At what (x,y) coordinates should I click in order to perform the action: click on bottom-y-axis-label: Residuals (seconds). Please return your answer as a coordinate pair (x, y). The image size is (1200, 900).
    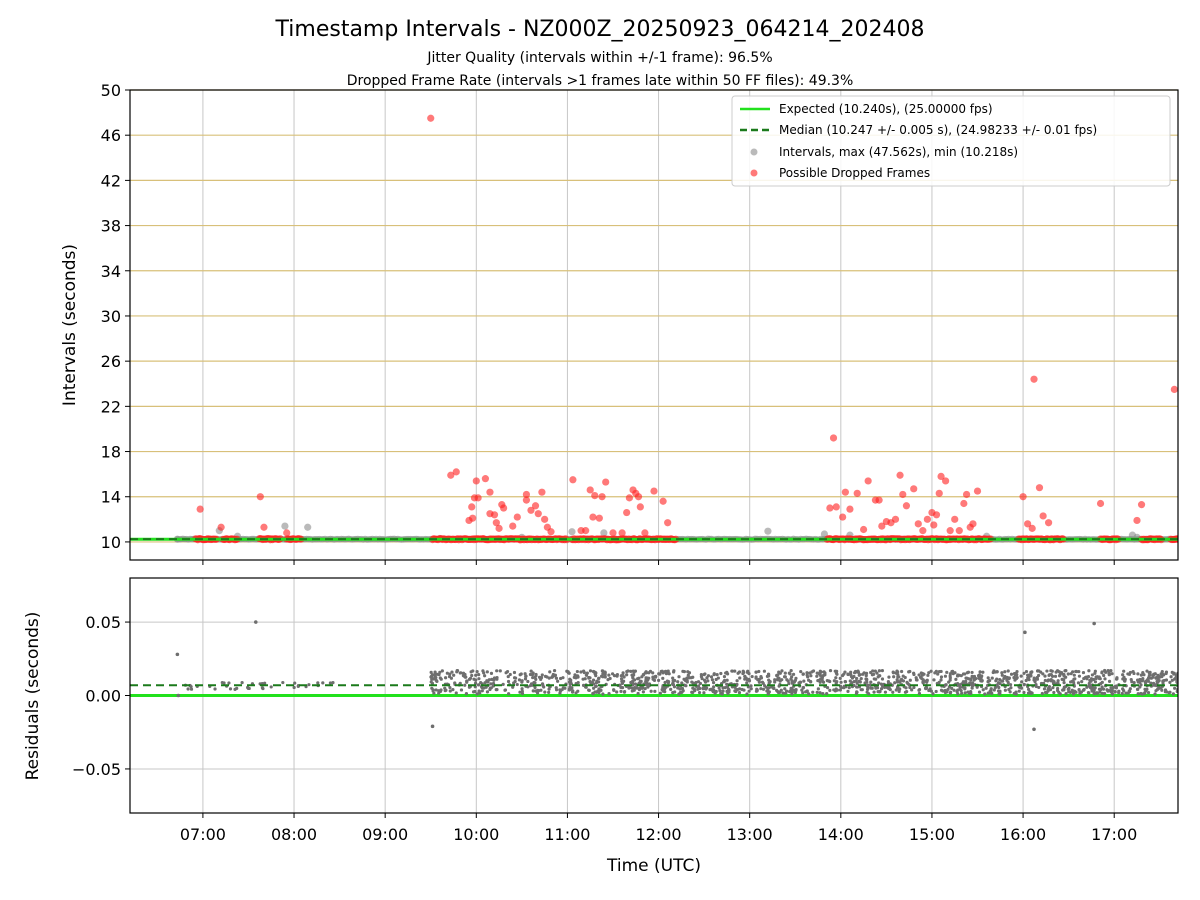
    Looking at the image, I should click on (33, 696).